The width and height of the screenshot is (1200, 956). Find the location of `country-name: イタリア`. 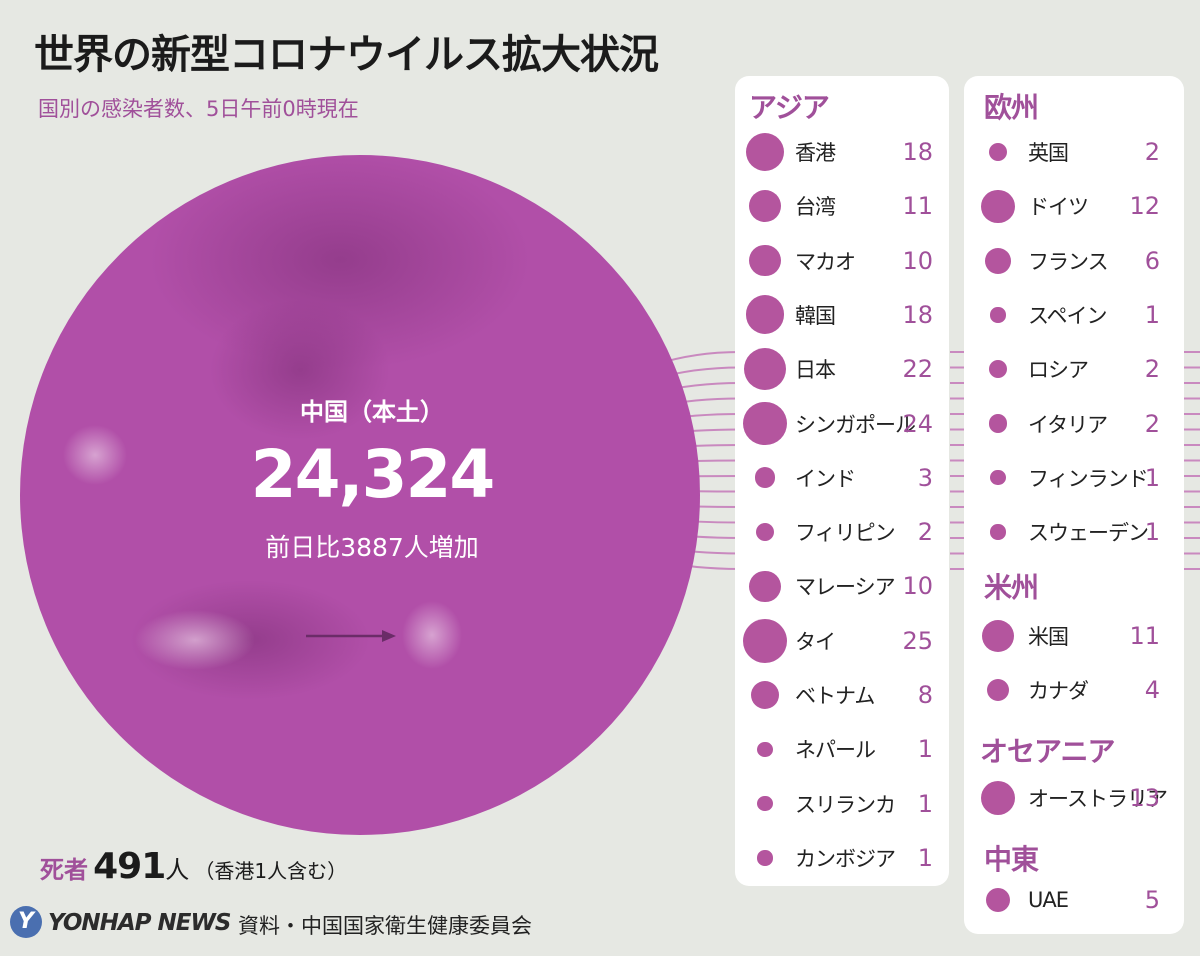

country-name: イタリア is located at coordinates (1068, 424).